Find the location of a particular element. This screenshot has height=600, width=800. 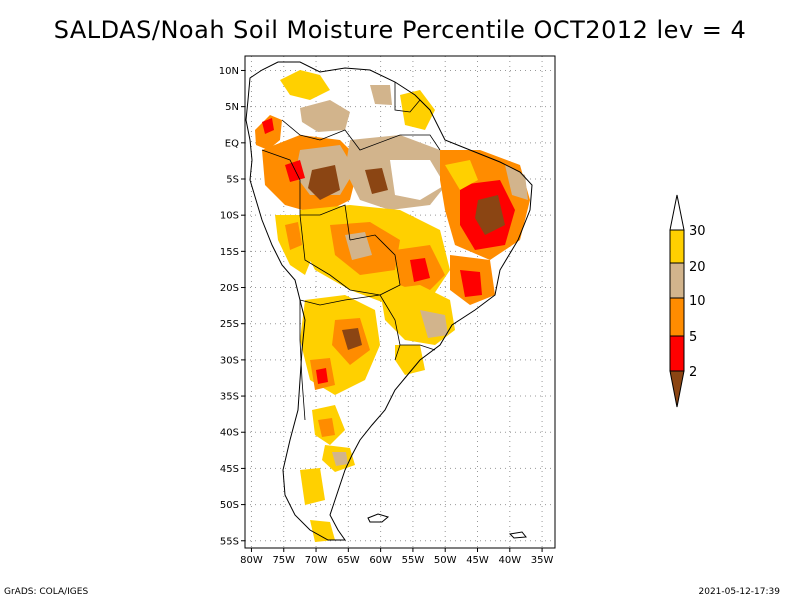

lon-tick-label: 75W is located at coordinates (283, 560).